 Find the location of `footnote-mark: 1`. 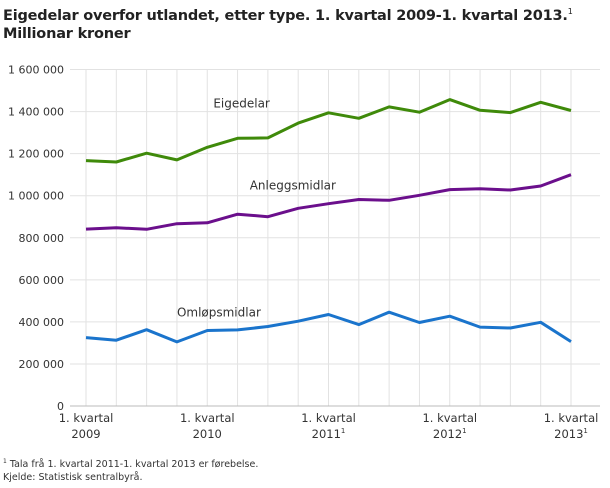

footnote-mark: 1 is located at coordinates (5, 461).